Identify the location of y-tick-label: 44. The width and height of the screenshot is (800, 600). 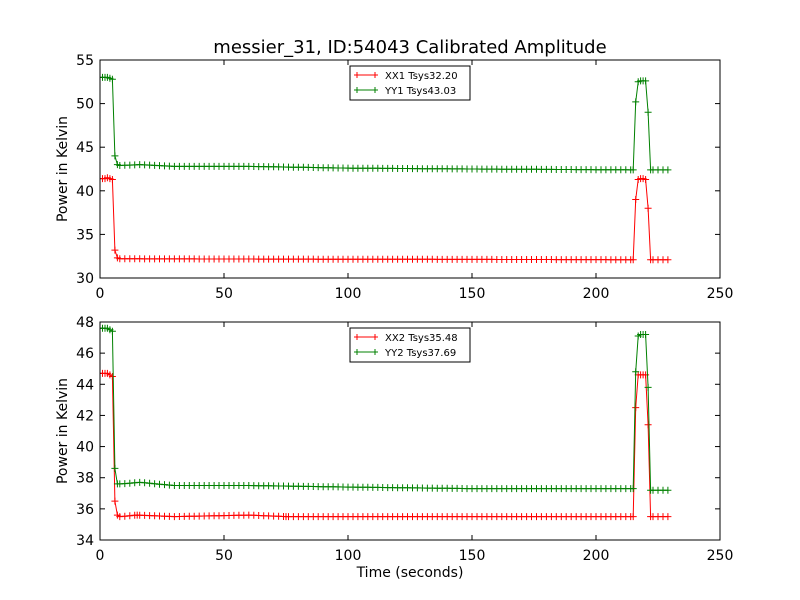
(85, 385).